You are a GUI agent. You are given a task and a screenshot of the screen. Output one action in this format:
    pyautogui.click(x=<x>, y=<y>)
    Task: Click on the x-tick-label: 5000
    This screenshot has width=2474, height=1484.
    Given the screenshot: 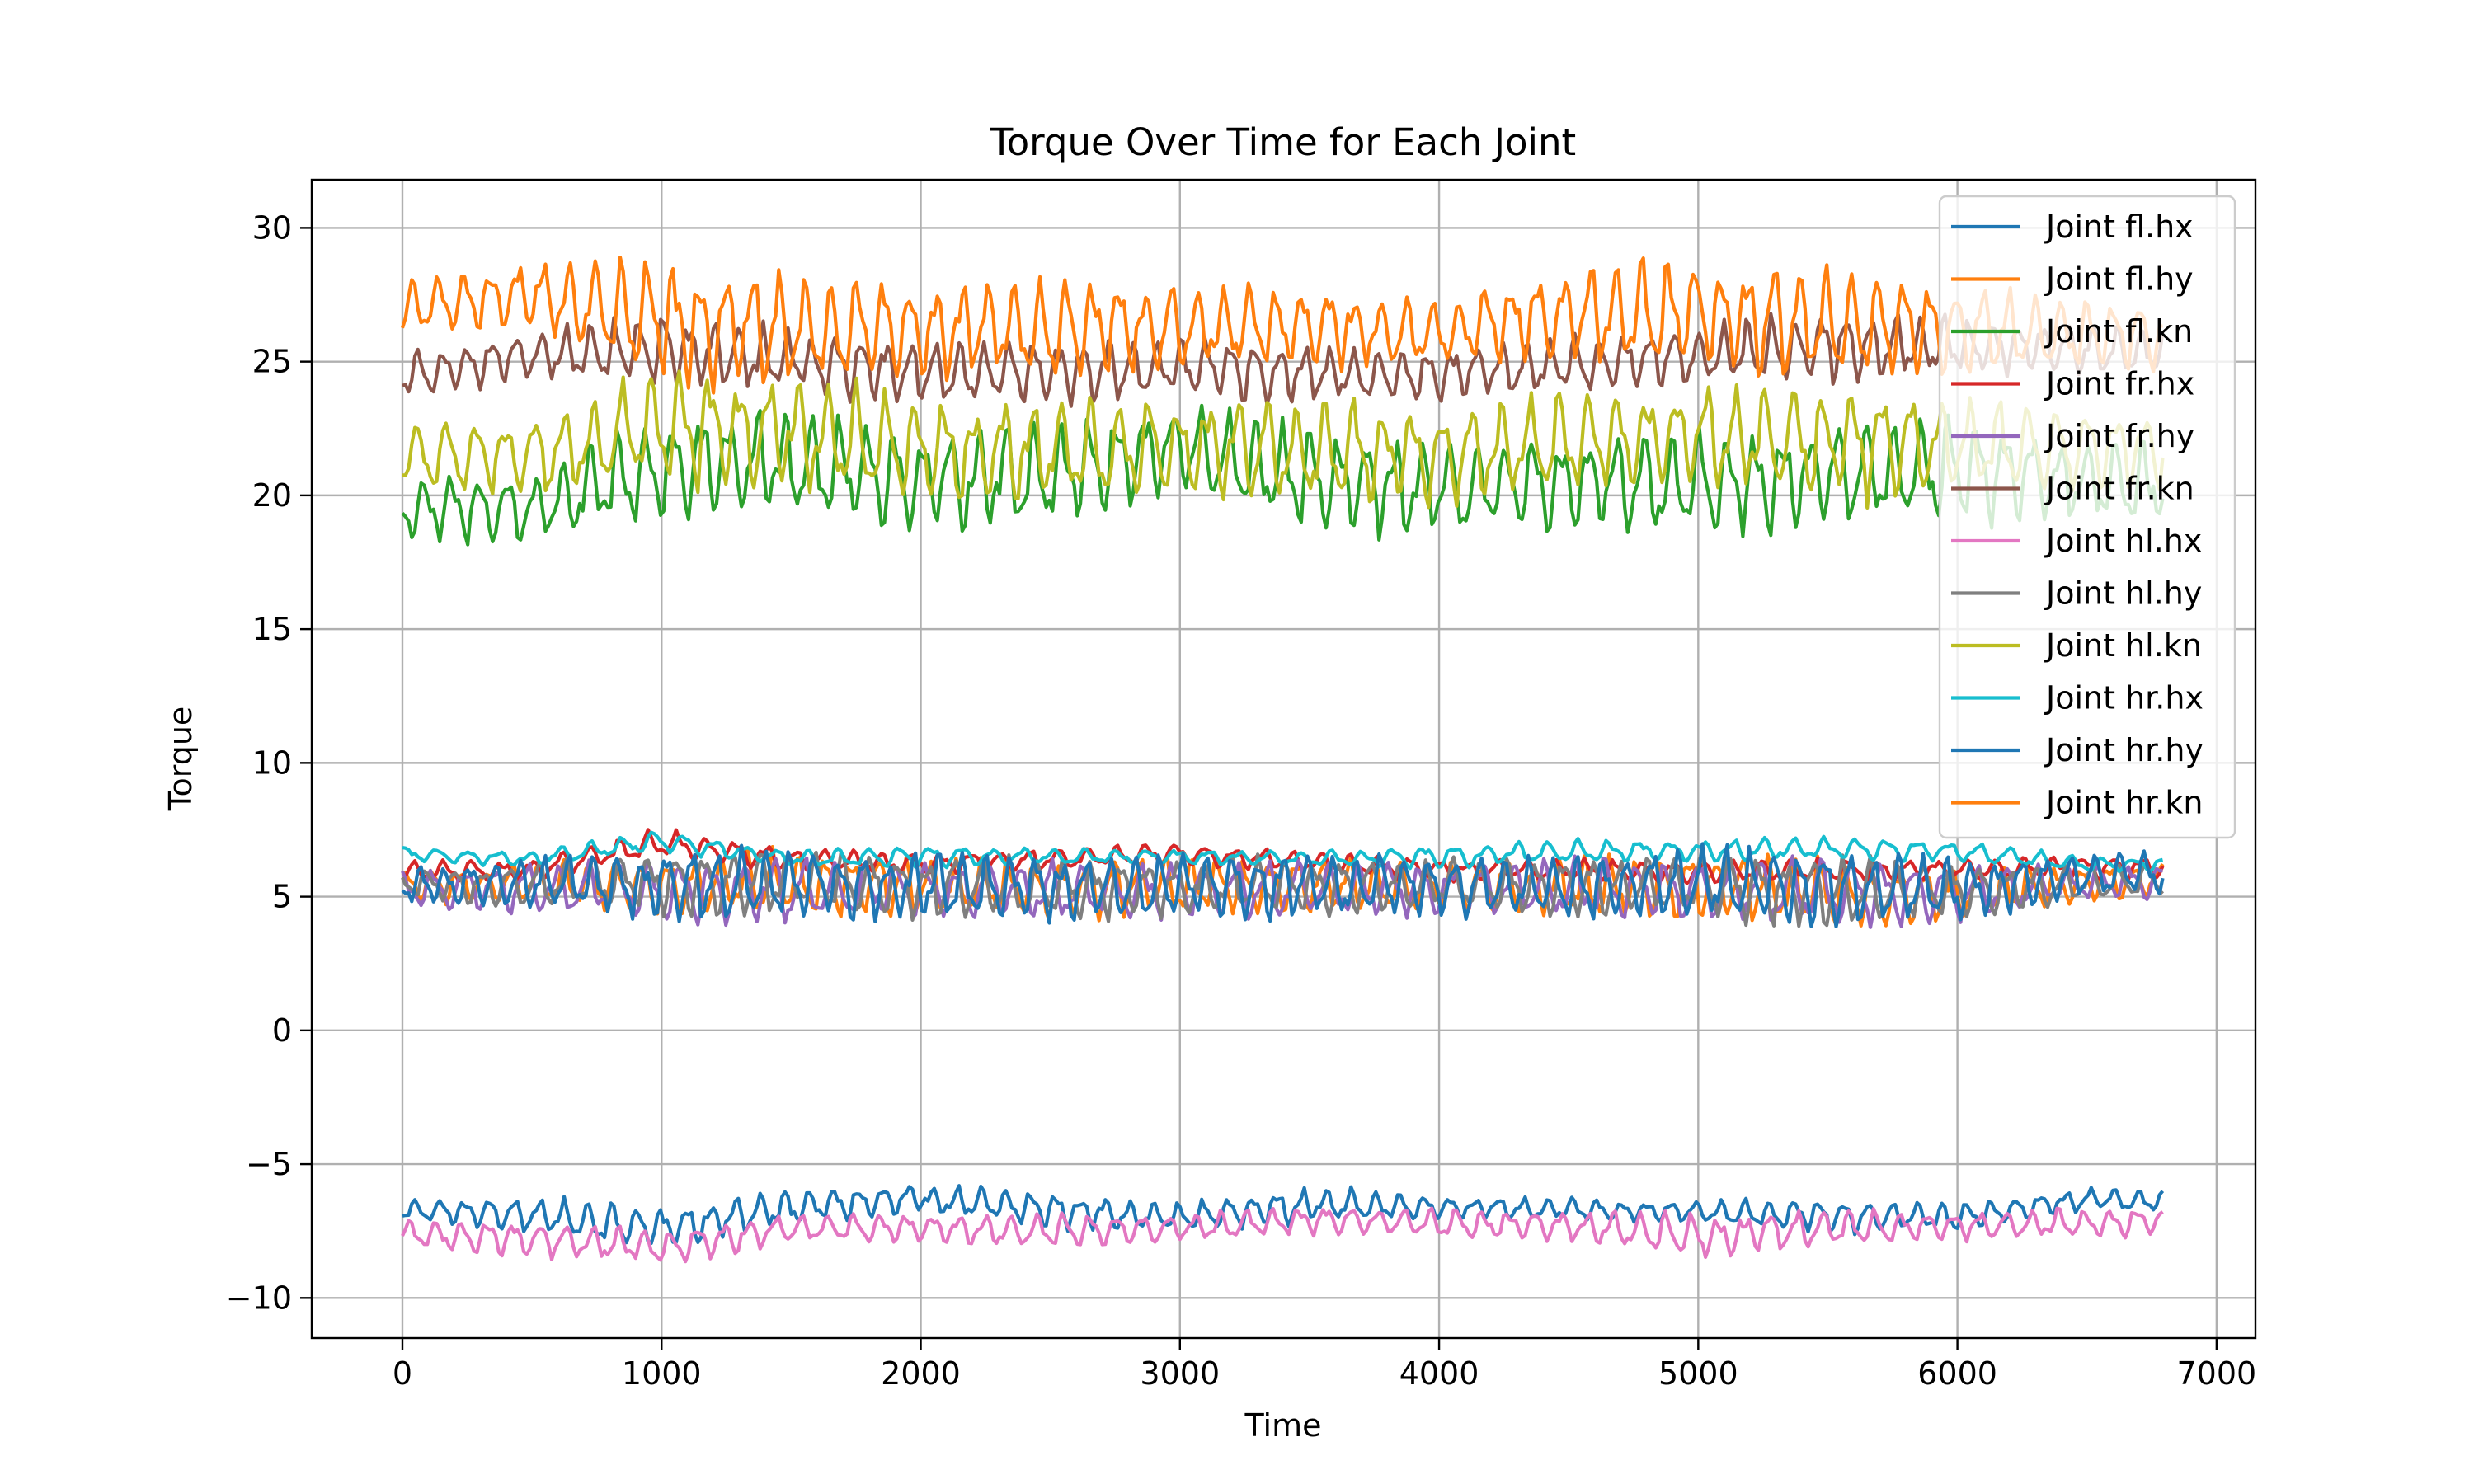 What is the action you would take?
    pyautogui.click(x=1698, y=1373)
    